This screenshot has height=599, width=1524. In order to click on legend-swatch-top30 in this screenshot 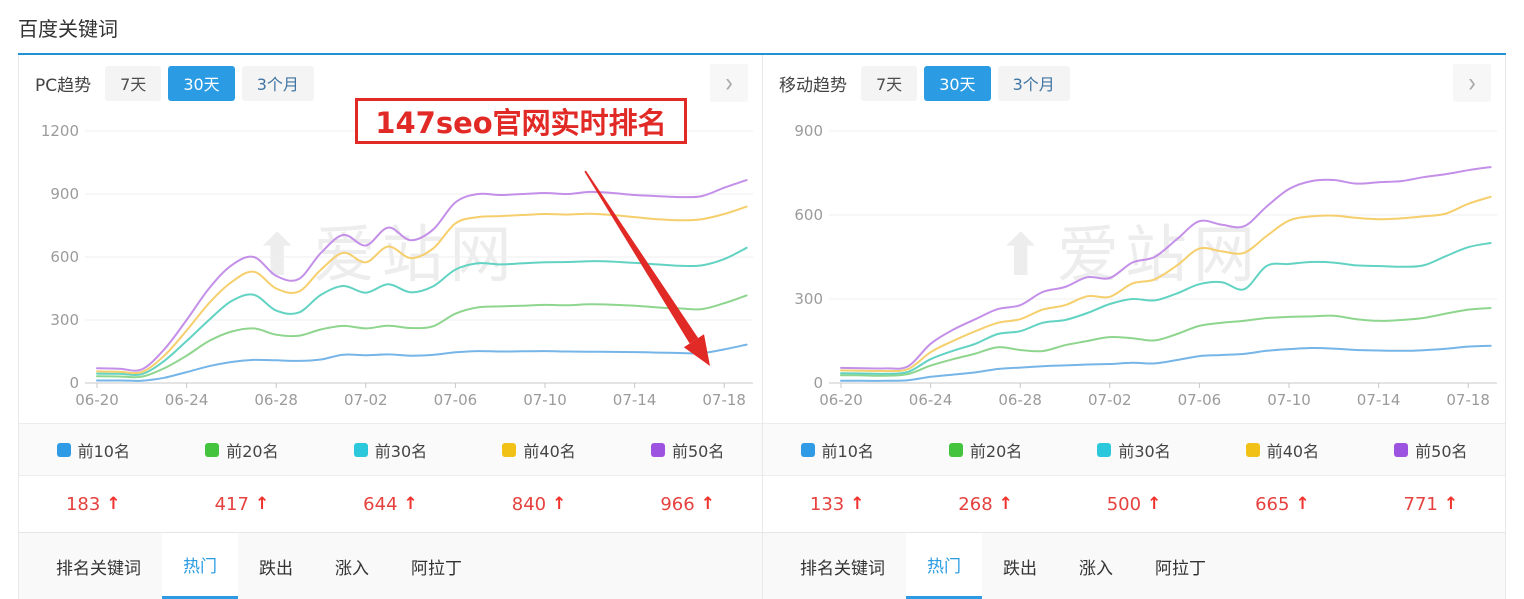, I will do `click(1104, 449)`.